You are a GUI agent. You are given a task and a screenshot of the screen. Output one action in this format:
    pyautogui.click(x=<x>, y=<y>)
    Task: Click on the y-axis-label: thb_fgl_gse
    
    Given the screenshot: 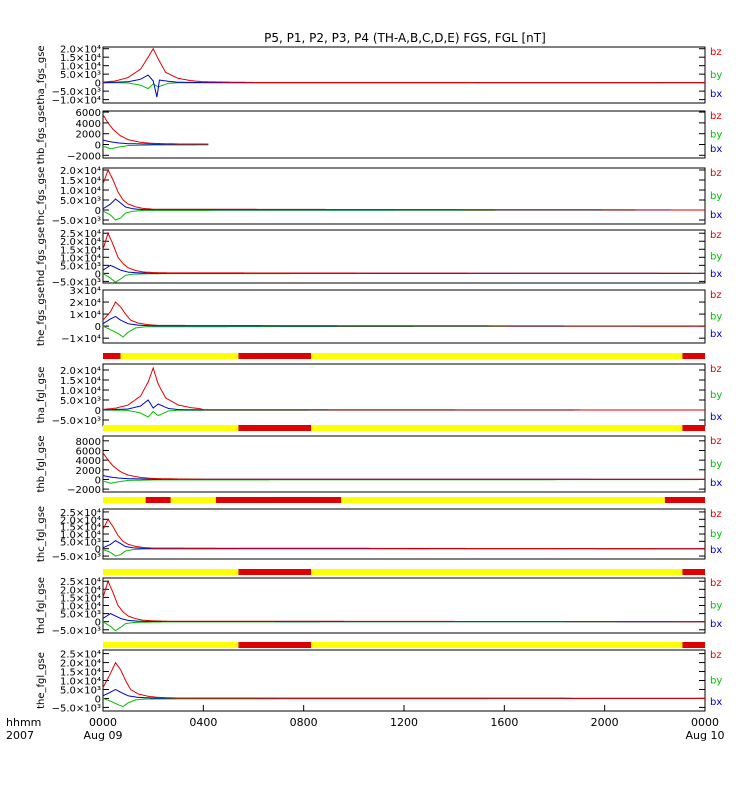 What is the action you would take?
    pyautogui.click(x=41, y=464)
    